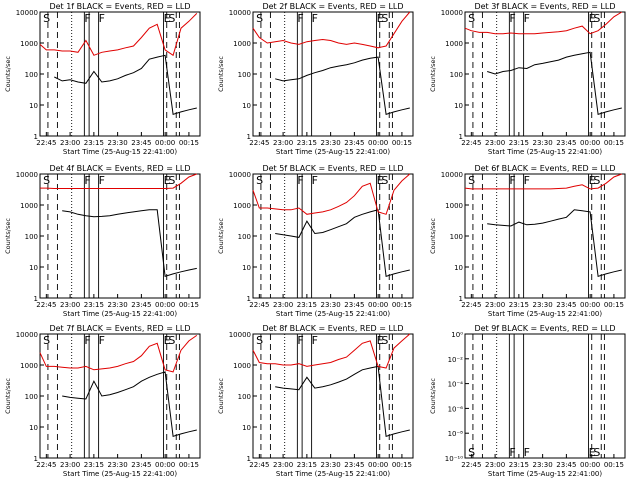 The width and height of the screenshot is (640, 480). Describe the element at coordinates (544, 328) in the screenshot. I see `panel-title: Det 9f BLACK = Events, RED = LLD` at that location.